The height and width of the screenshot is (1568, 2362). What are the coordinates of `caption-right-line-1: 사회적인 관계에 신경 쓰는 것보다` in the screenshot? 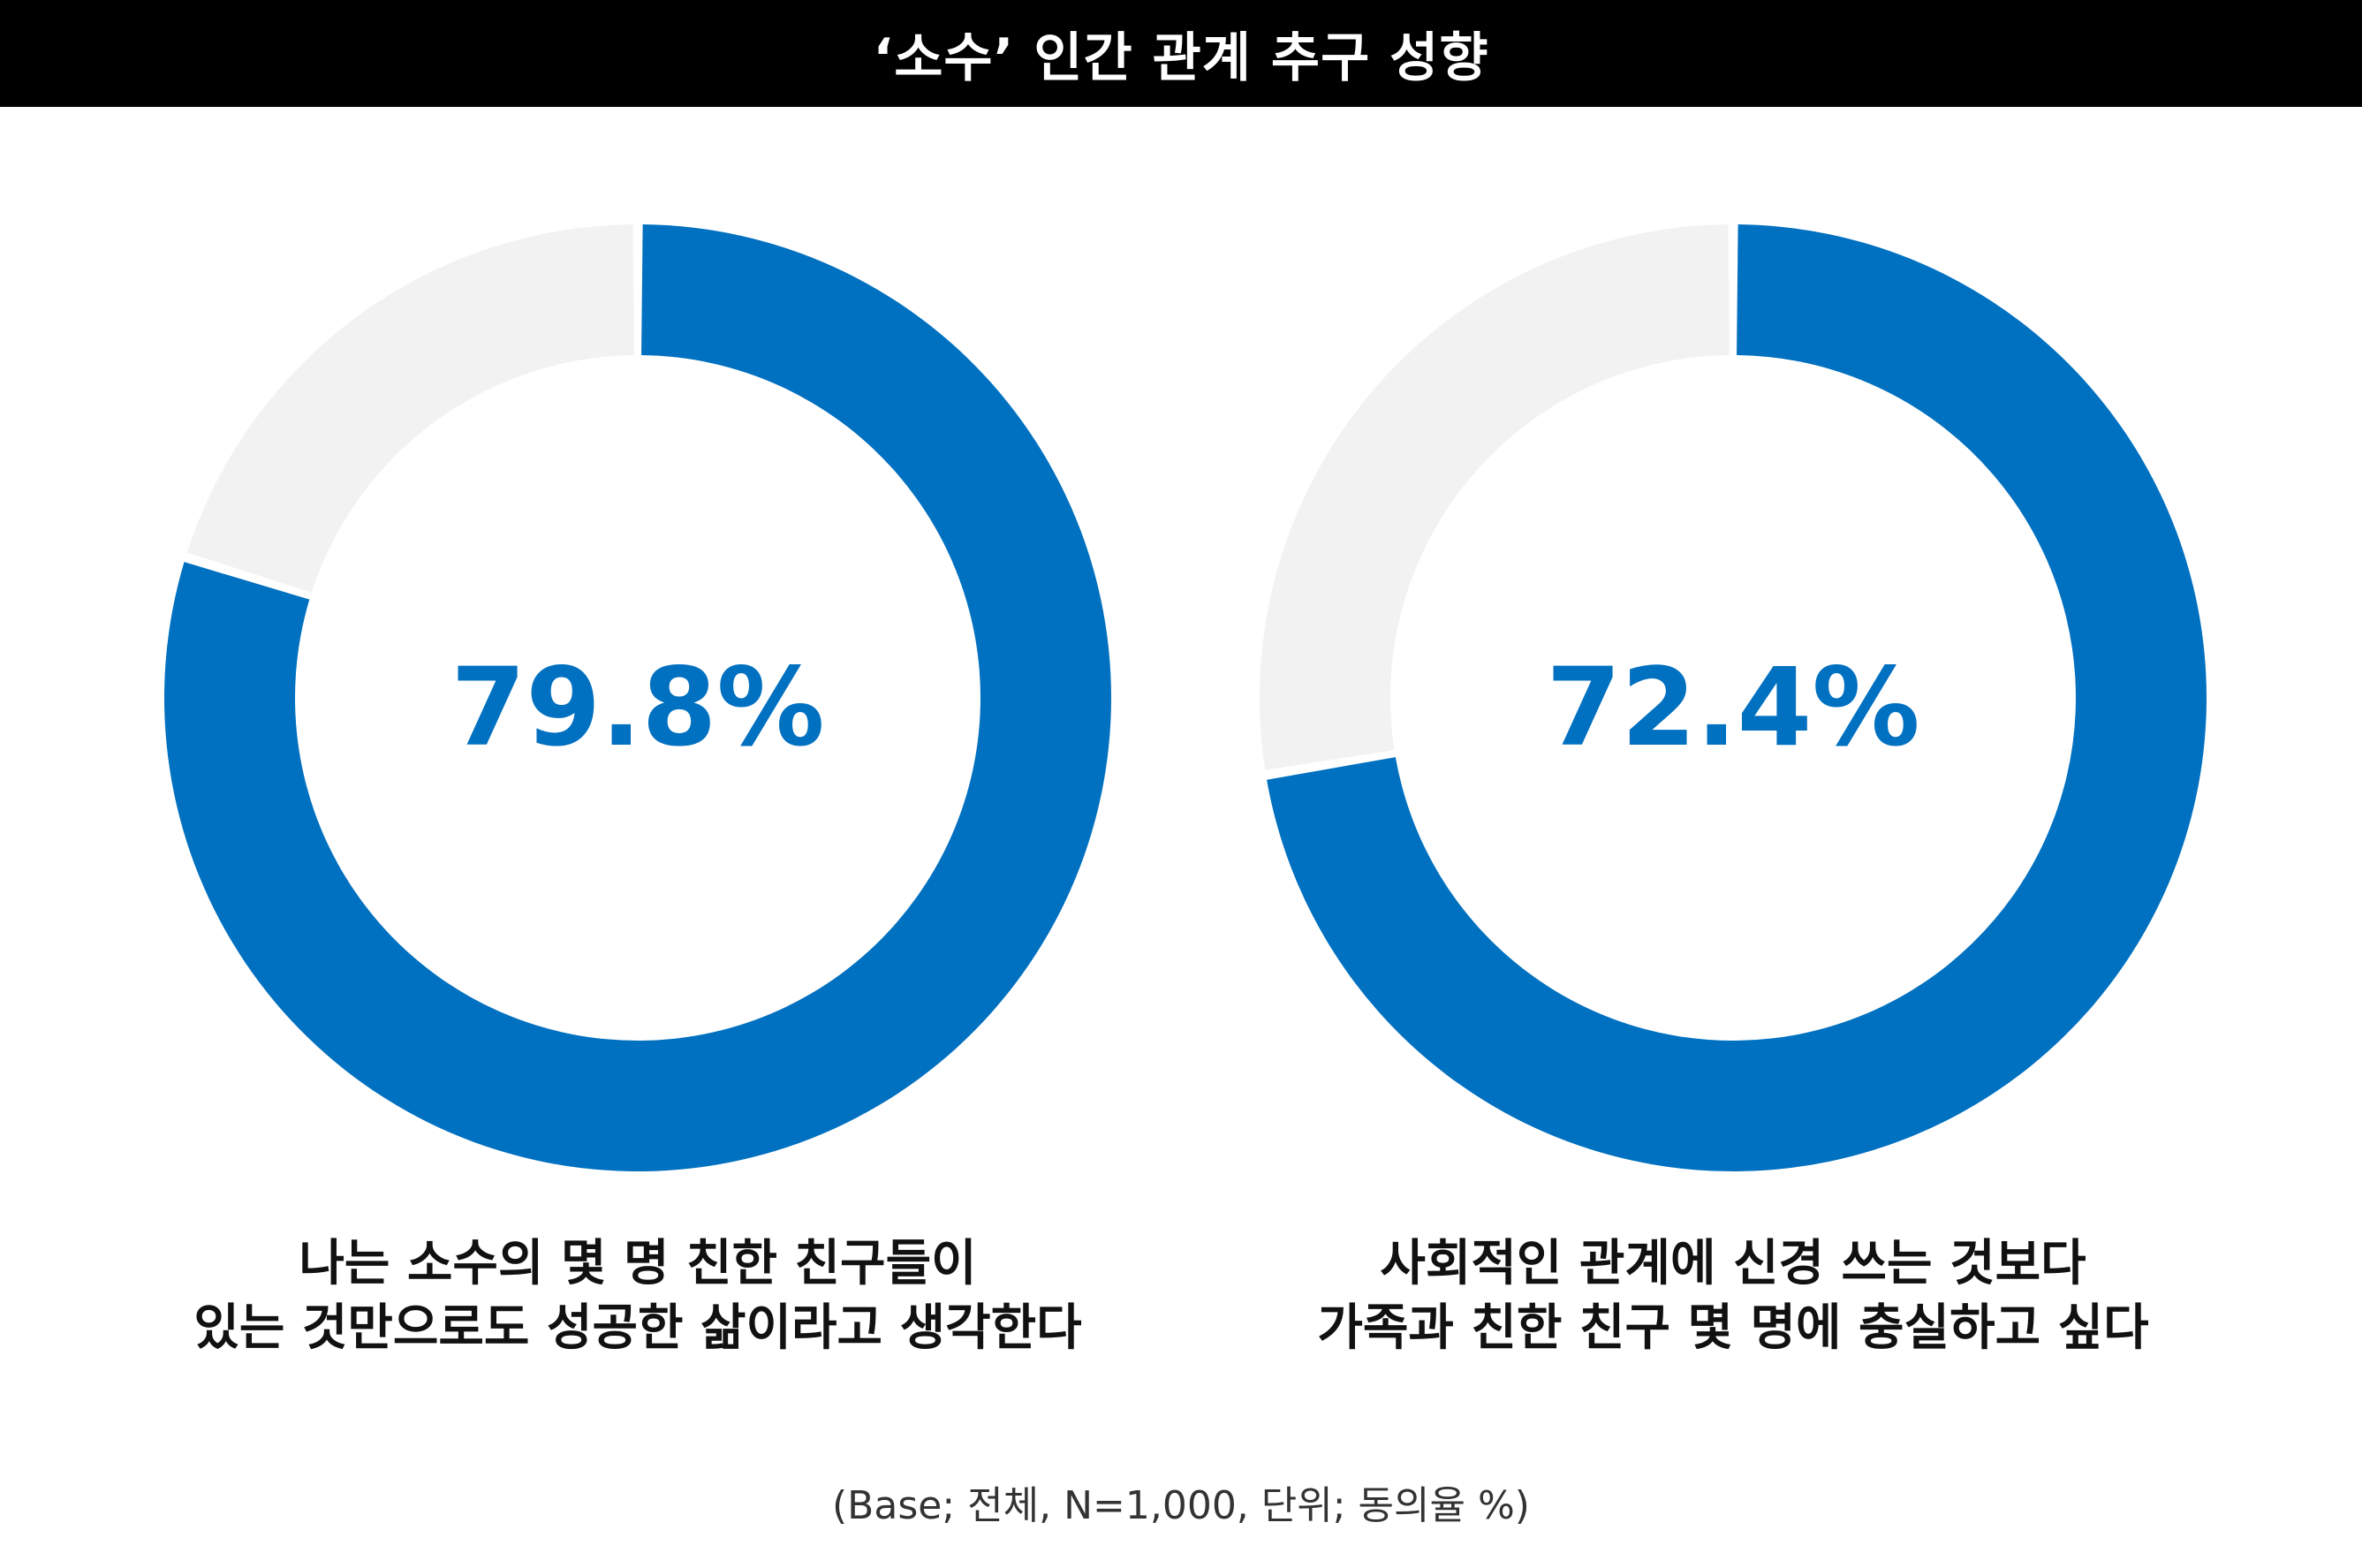 It's located at (1733, 1263).